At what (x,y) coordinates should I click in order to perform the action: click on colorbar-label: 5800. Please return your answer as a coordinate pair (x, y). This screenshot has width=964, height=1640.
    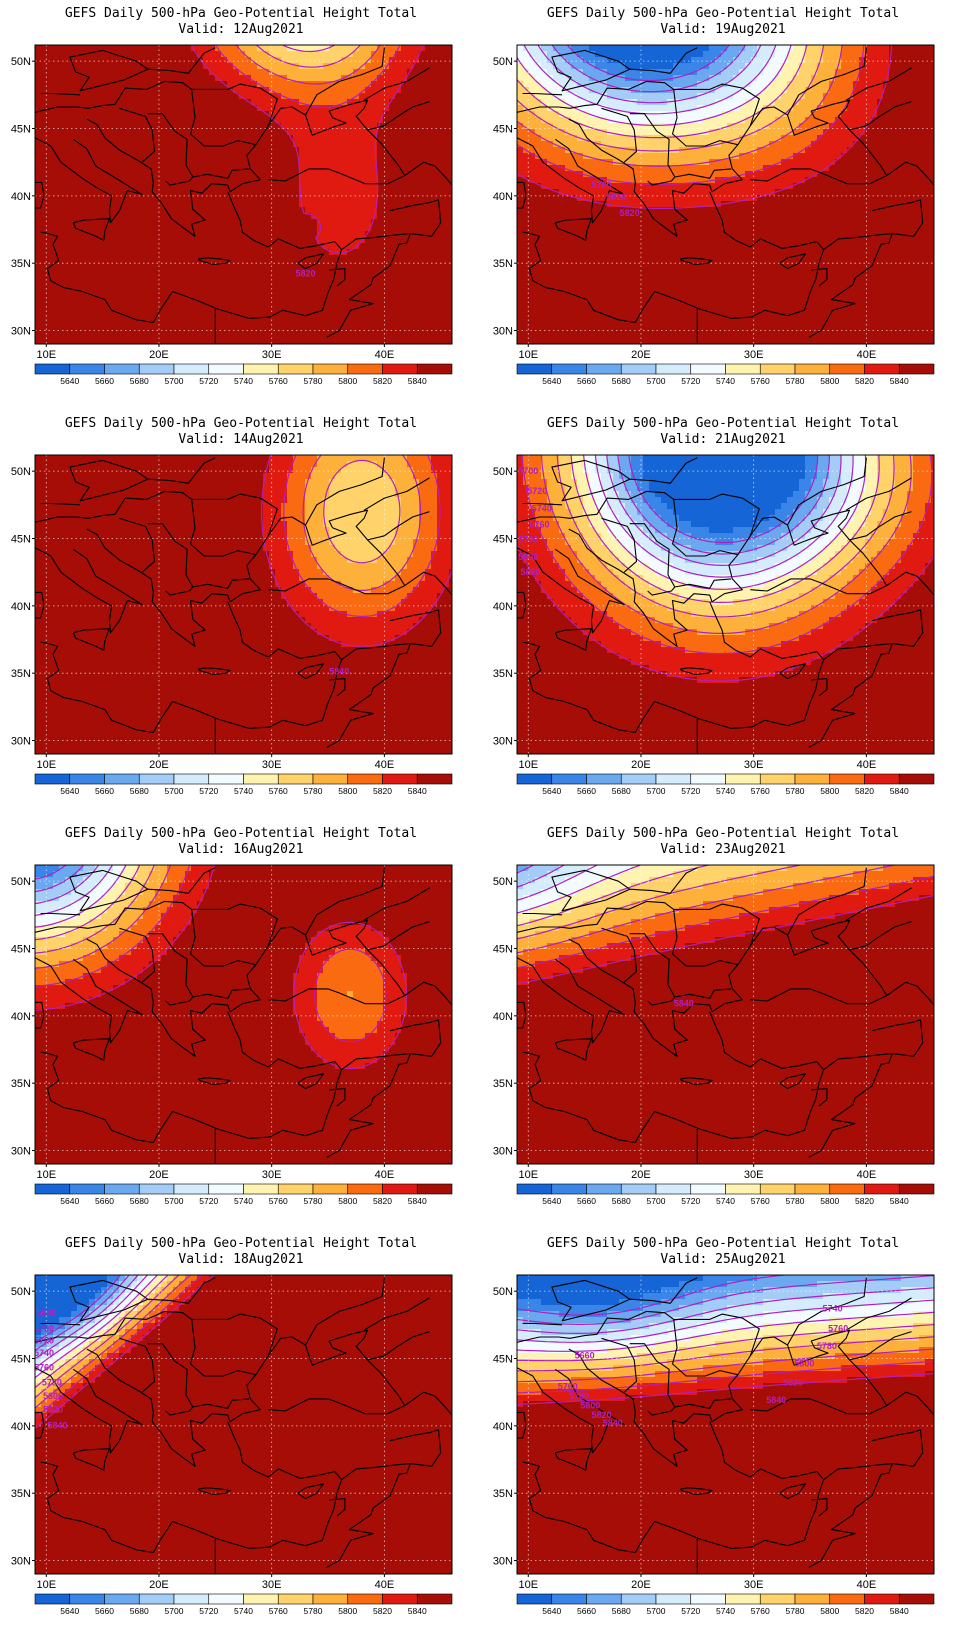
    Looking at the image, I should click on (347, 1201).